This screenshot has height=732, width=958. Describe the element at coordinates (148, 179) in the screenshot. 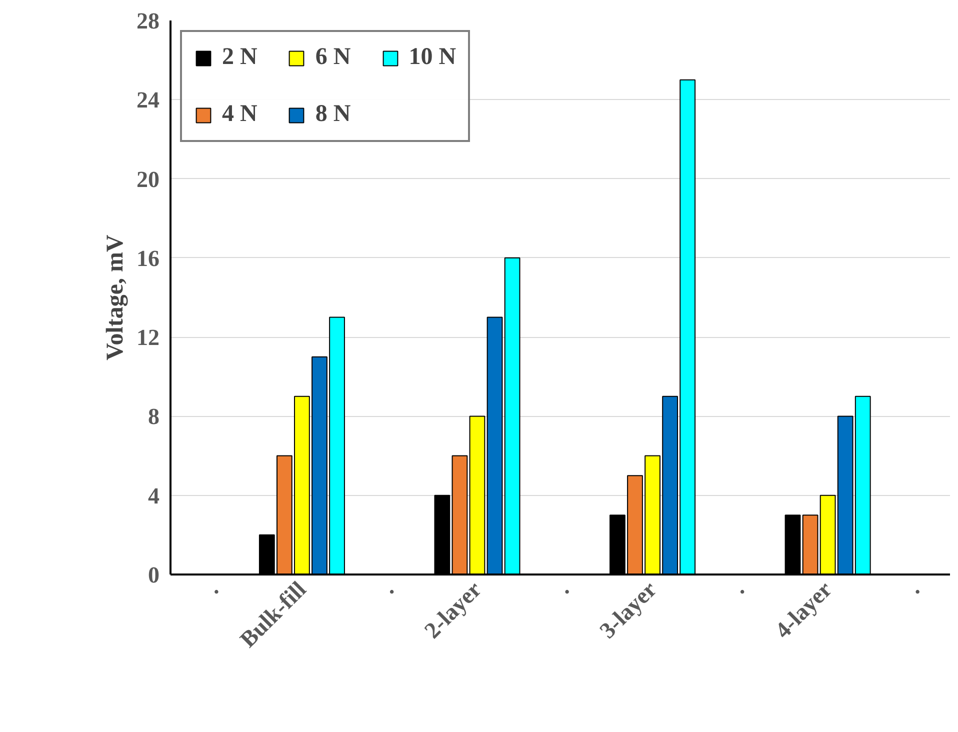

I see `y-tick-label: 20` at that location.